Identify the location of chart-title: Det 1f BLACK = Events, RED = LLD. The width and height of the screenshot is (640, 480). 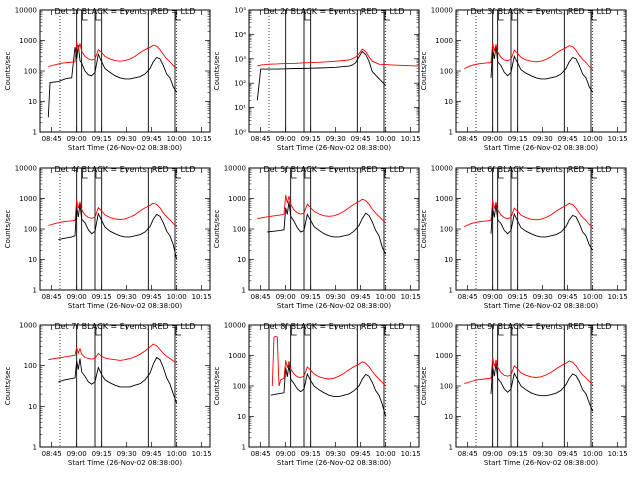
(124, 11).